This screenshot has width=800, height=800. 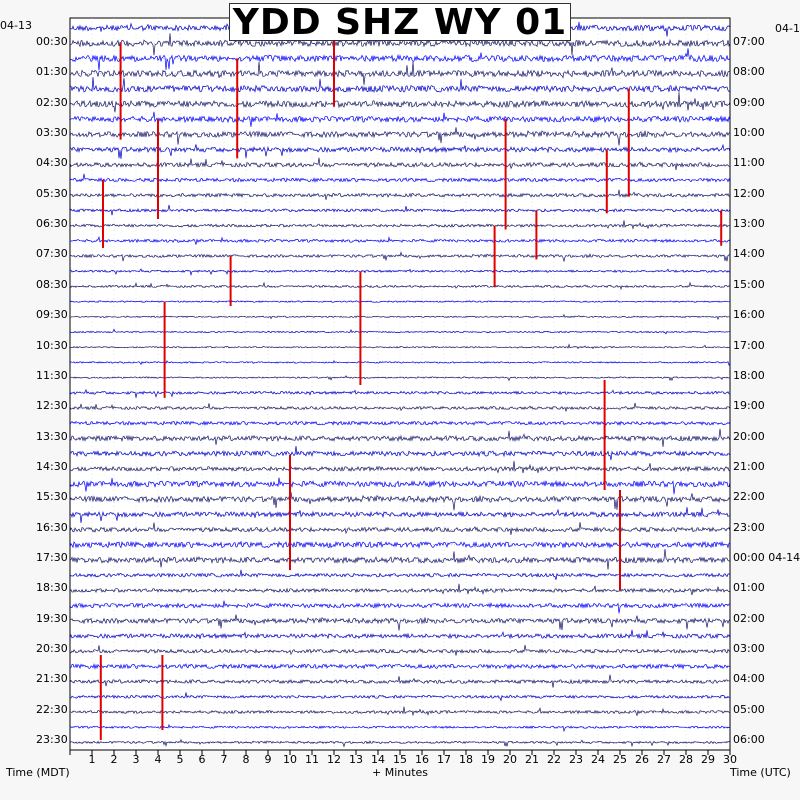 I want to click on right-date-label: 04-1, so click(x=787, y=28).